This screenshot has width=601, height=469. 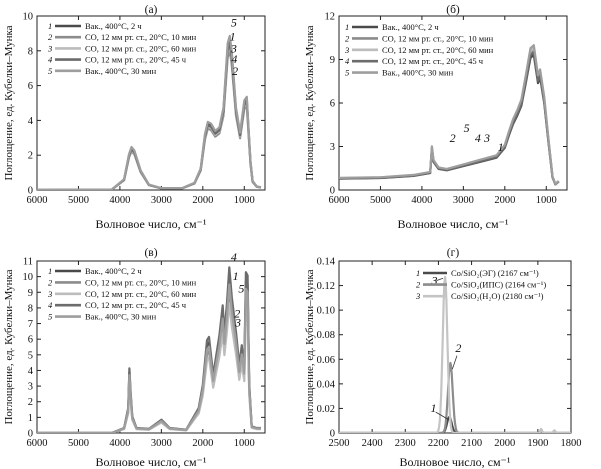 I want to click on x-tick-label: 2100, so click(x=471, y=443).